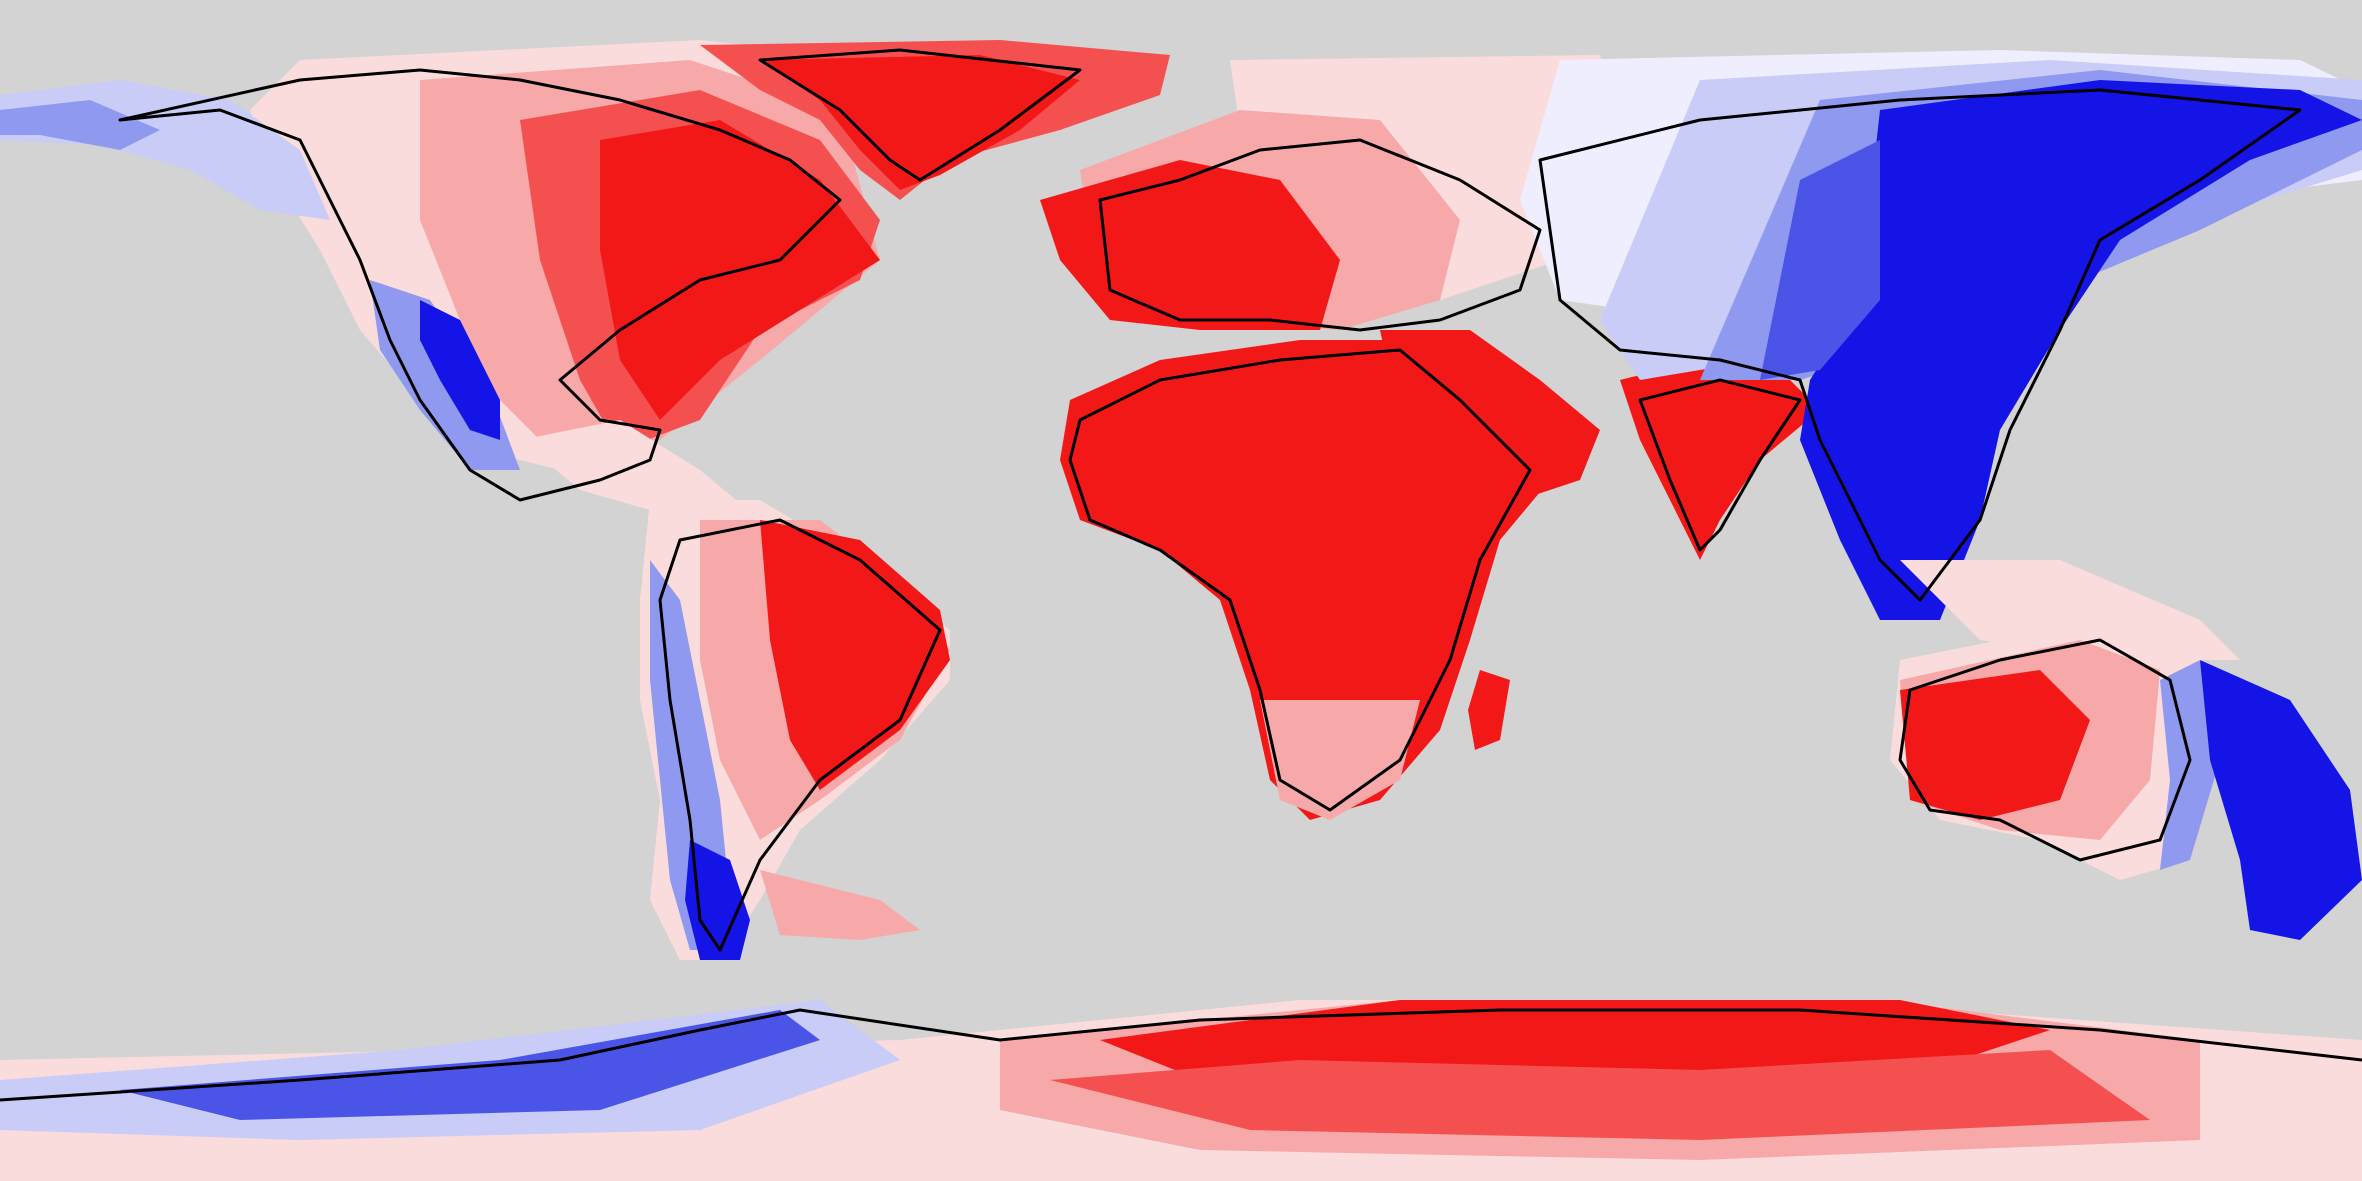 Image resolution: width=2362 pixels, height=1181 pixels. I want to click on coast-antarctica, so click(1181, 1055).